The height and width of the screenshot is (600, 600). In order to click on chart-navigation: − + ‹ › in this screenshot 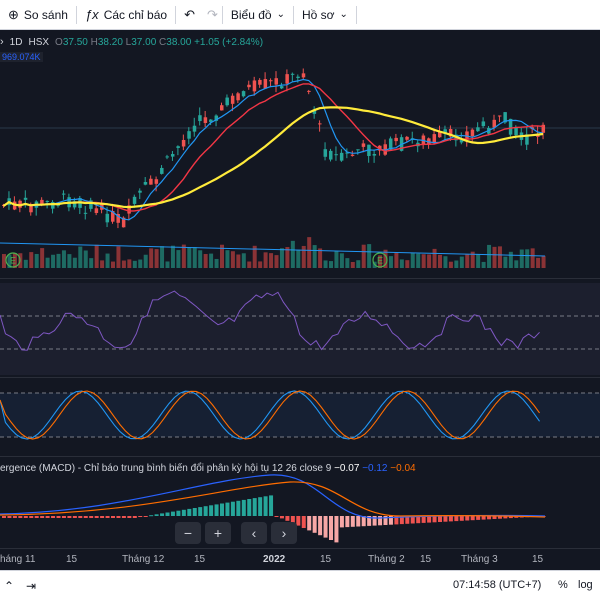, I will do `click(236, 533)`.